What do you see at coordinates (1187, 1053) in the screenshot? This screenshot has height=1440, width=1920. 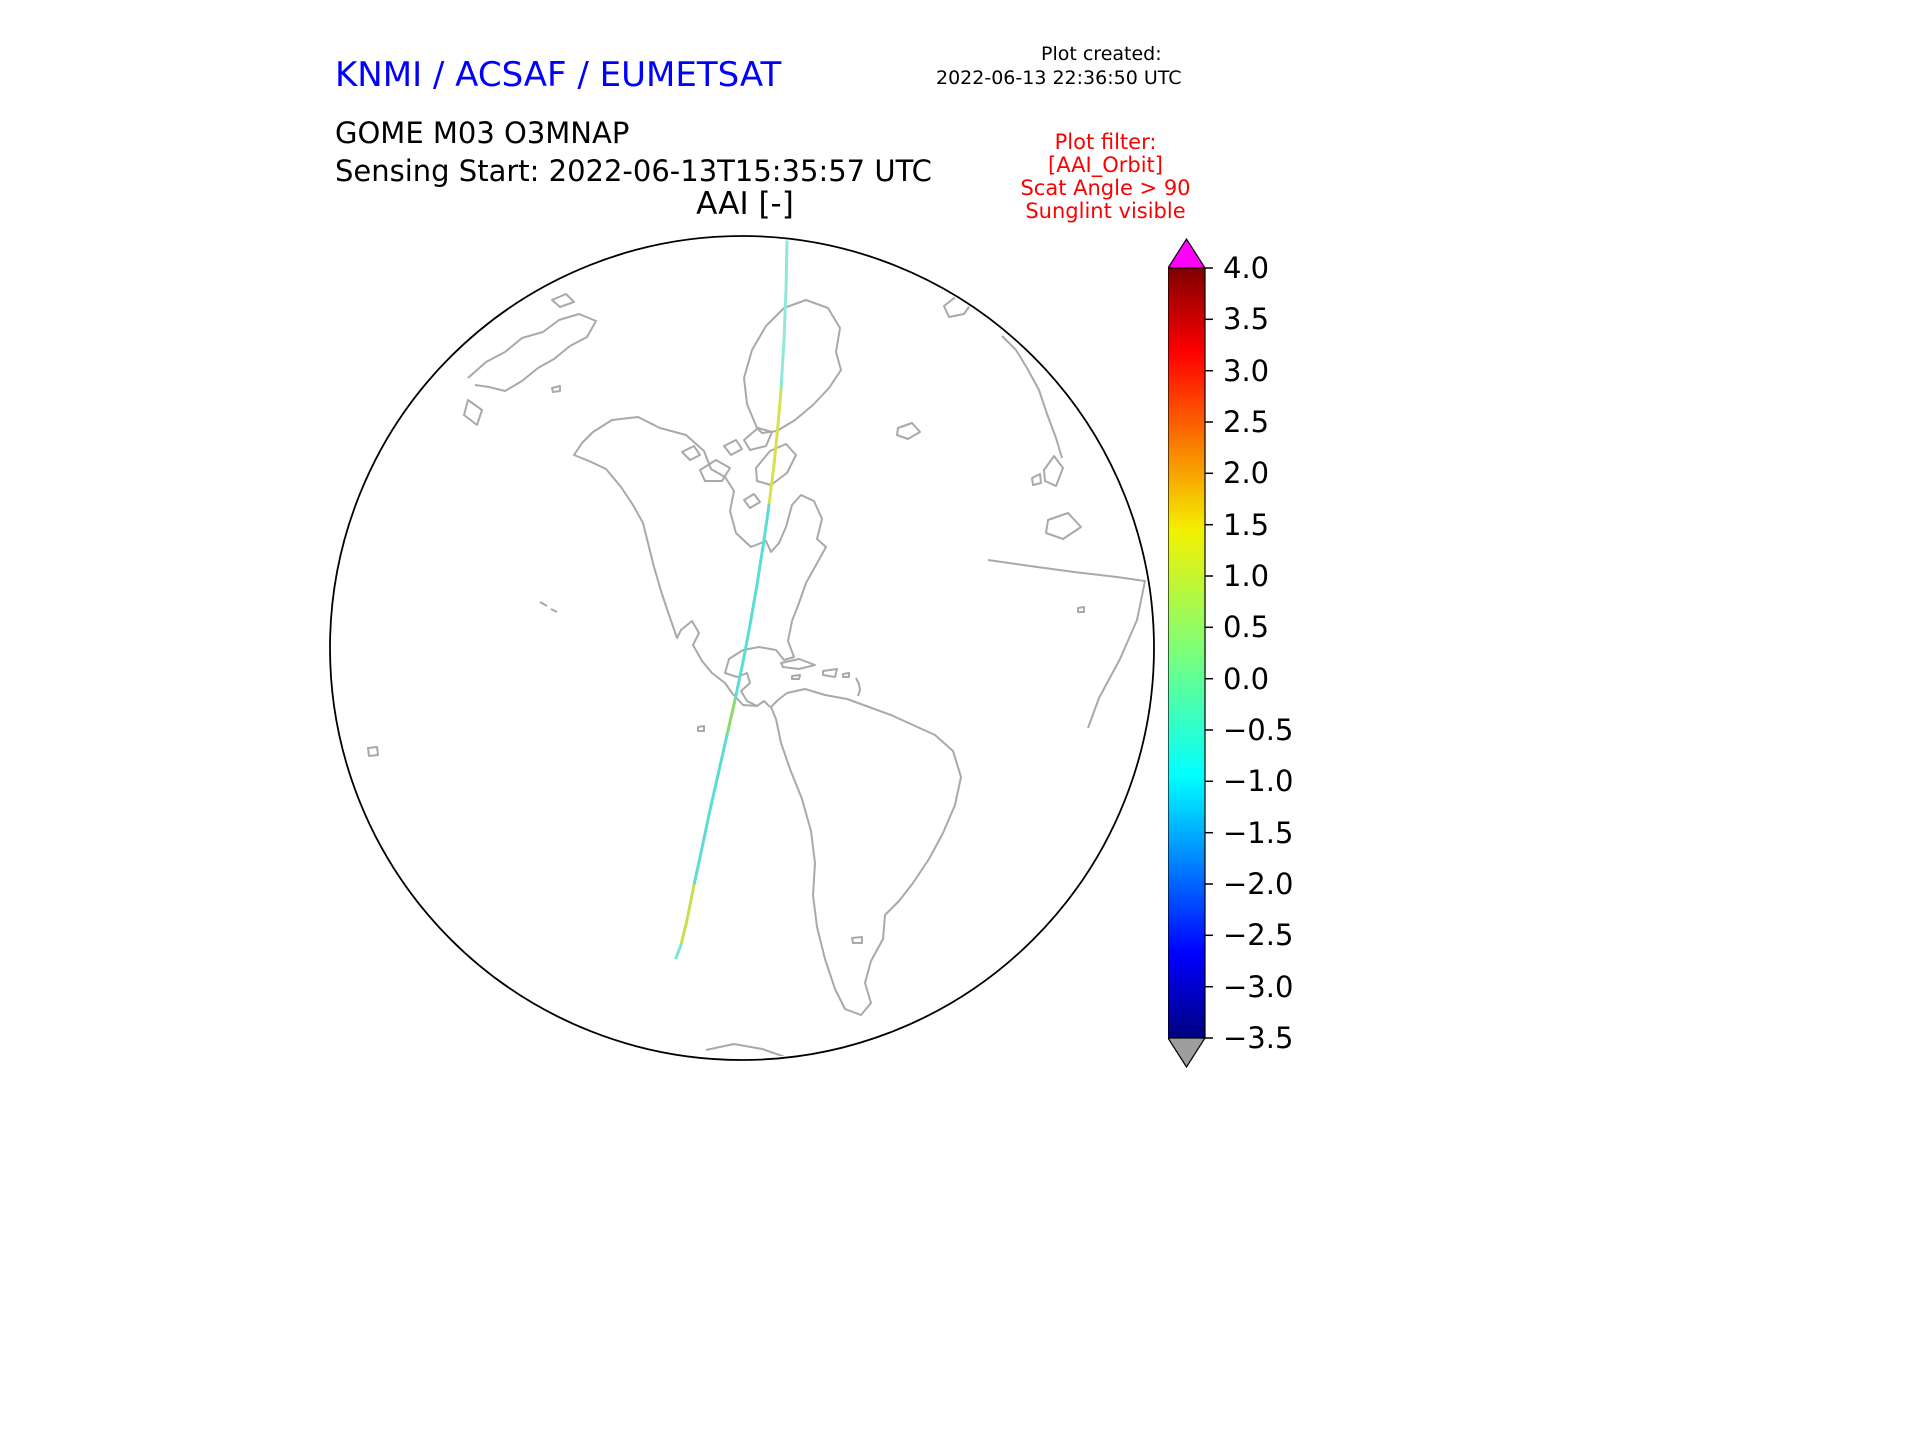 I see `colorbar-under-arrow` at bounding box center [1187, 1053].